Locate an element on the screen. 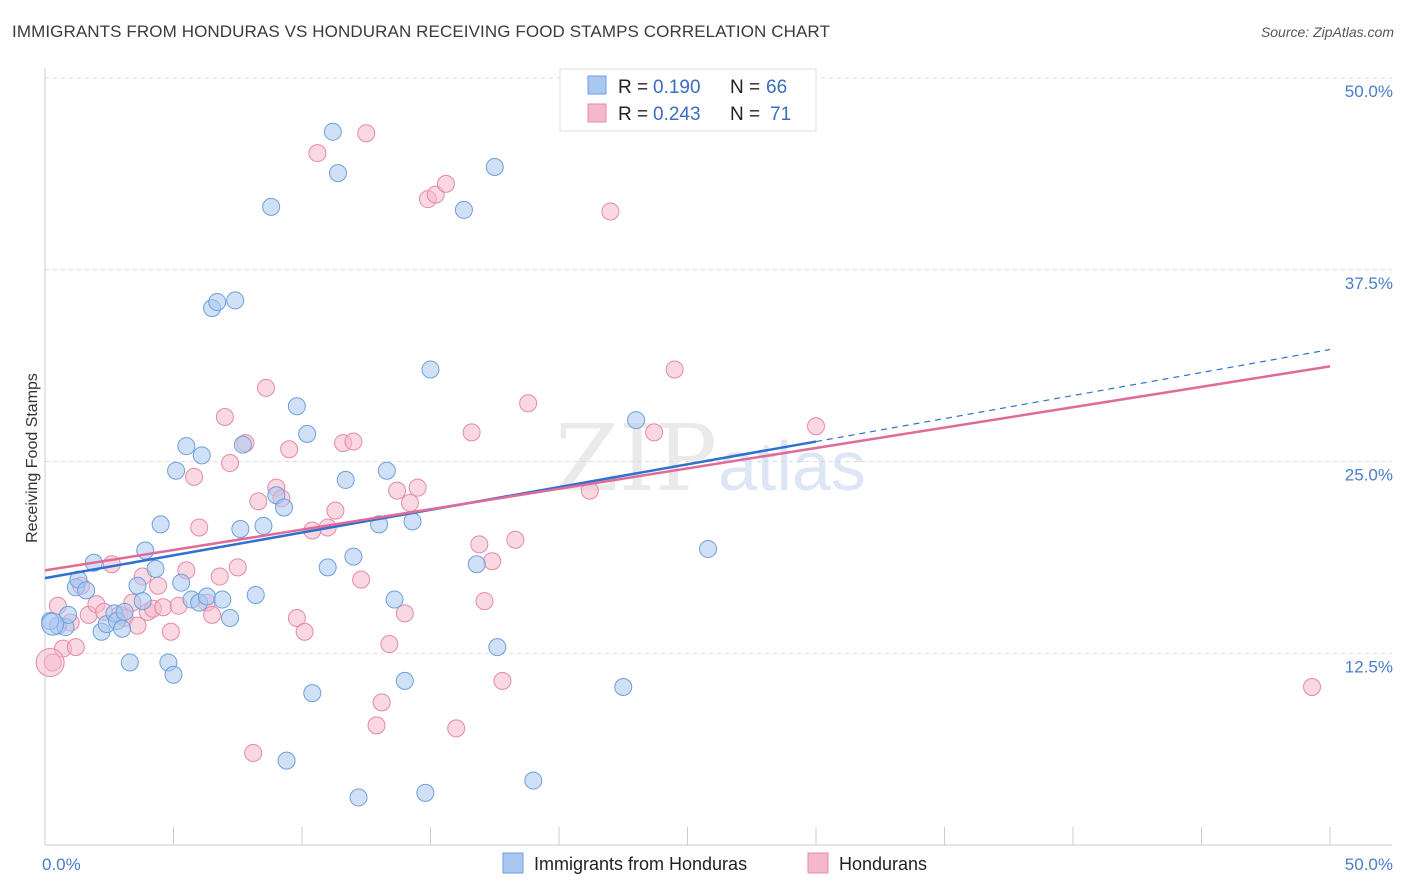  legend-n-value-2: 71 is located at coordinates (780, 114).